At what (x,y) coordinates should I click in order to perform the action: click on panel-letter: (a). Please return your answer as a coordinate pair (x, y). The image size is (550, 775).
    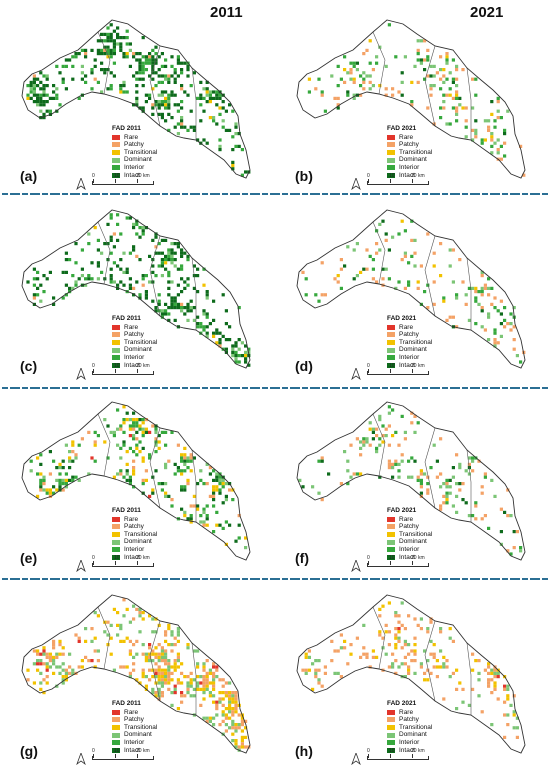
    Looking at the image, I should click on (29, 176).